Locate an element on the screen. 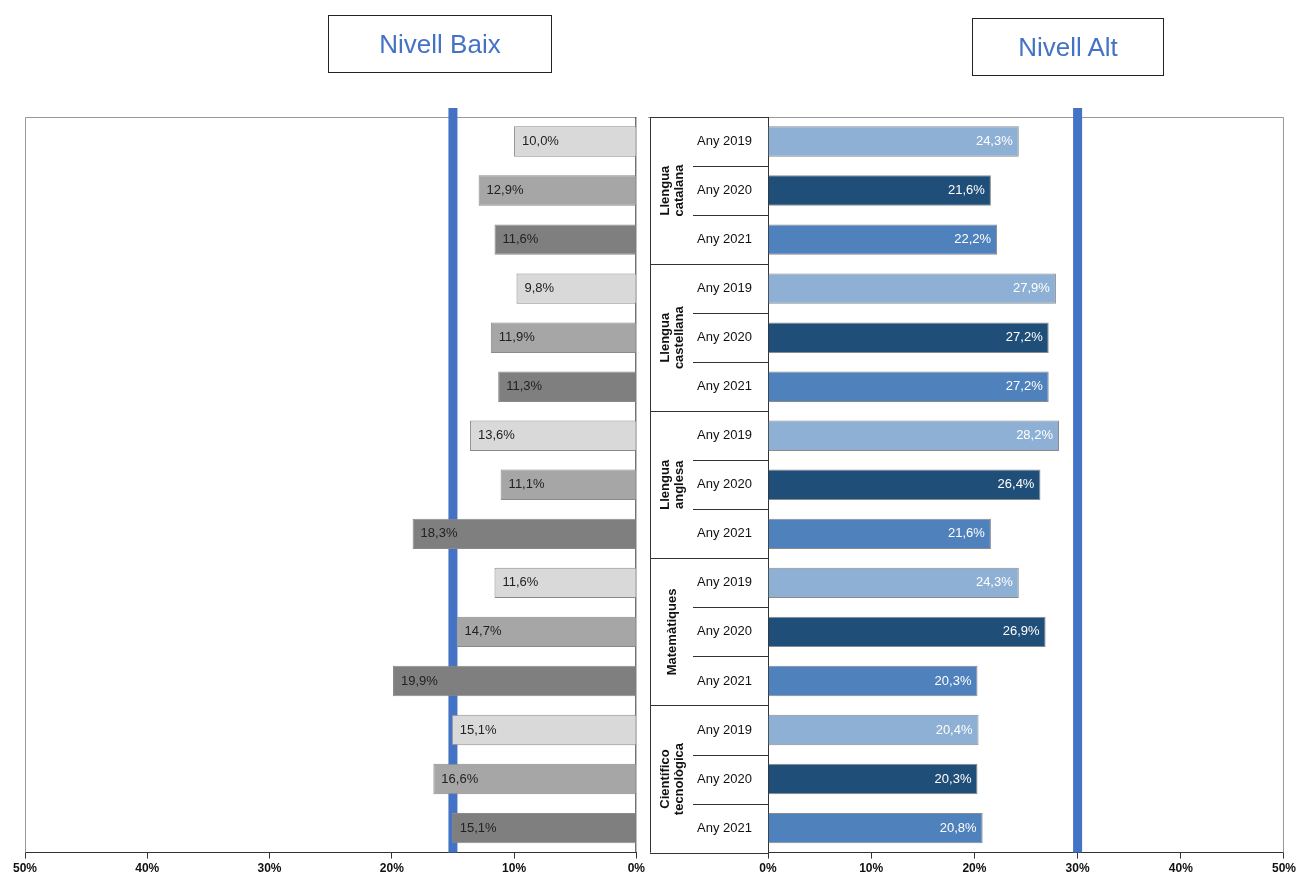 This screenshot has width=1299, height=879. data-label: 19,9% is located at coordinates (420, 680).